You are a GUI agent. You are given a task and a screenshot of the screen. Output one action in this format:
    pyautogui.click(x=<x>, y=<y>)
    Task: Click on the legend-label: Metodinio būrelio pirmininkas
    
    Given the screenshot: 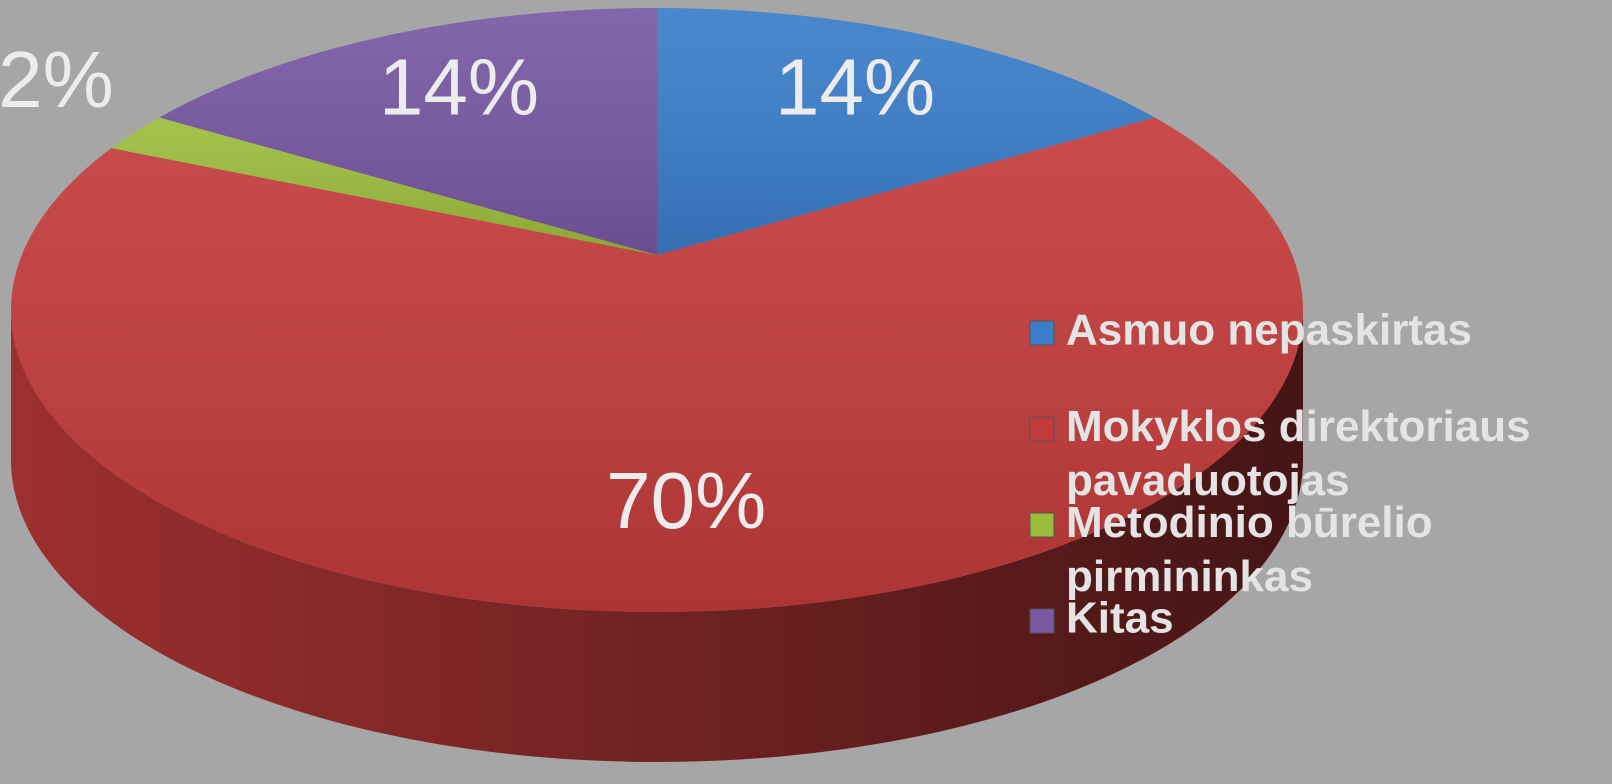 What is the action you would take?
    pyautogui.click(x=1255, y=549)
    